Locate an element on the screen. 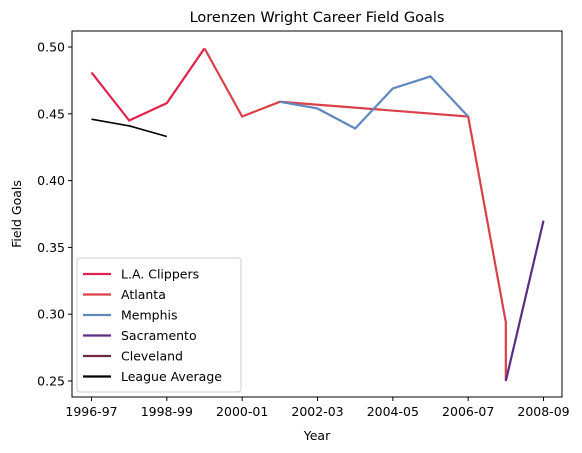 The height and width of the screenshot is (453, 582). x-tick-label: 1998-99 is located at coordinates (167, 411).